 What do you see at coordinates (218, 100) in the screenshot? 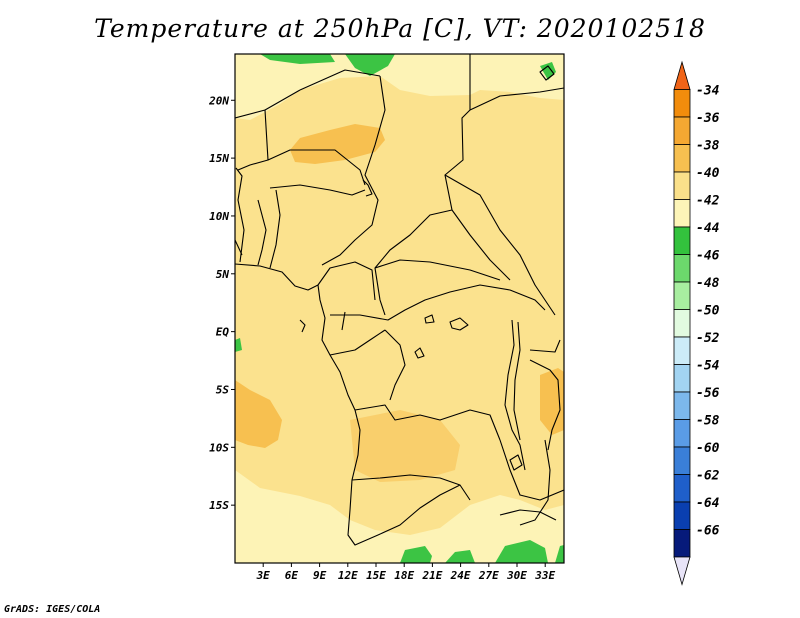
I see `lat-tick-label: 20N` at bounding box center [218, 100].